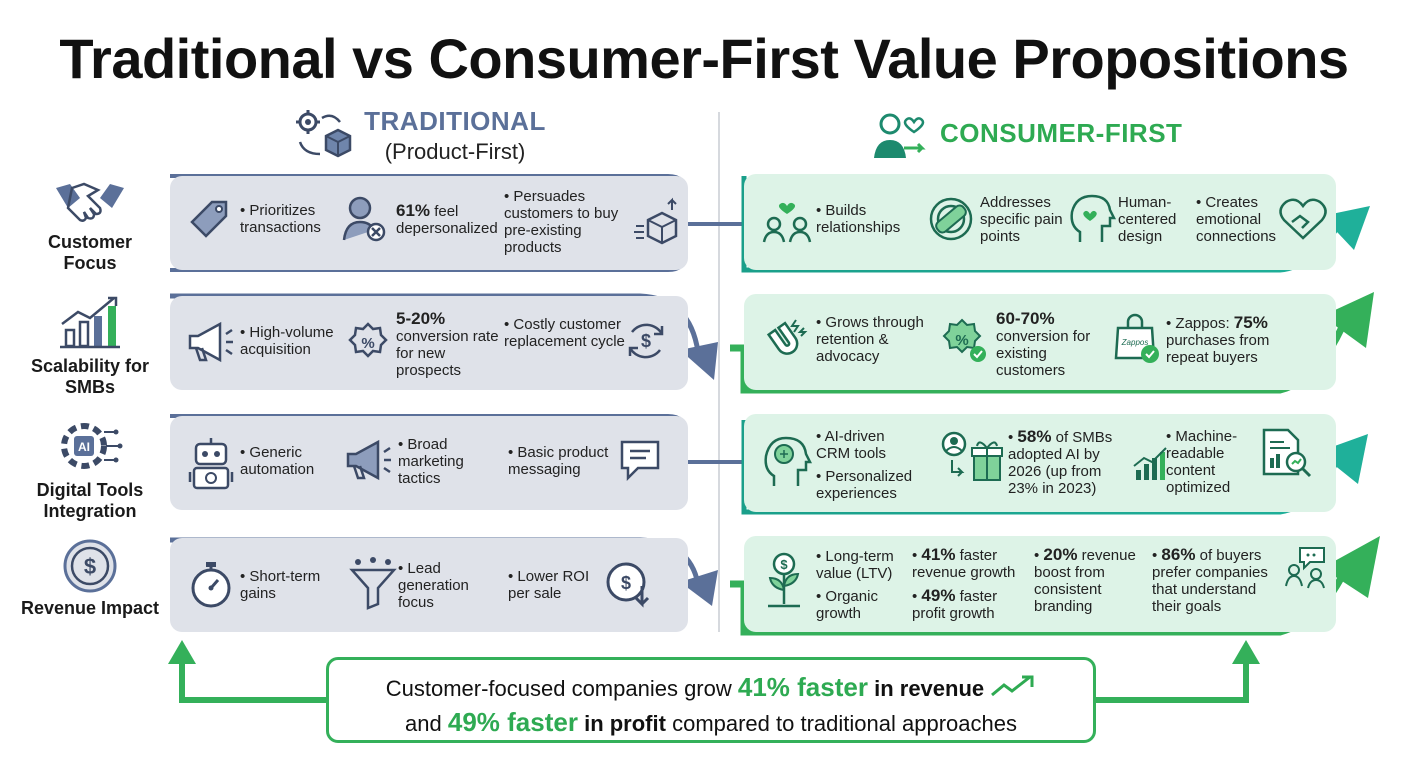 This screenshot has height=768, width=1408. I want to click on summary-l2-pre: and, so click(423, 724).